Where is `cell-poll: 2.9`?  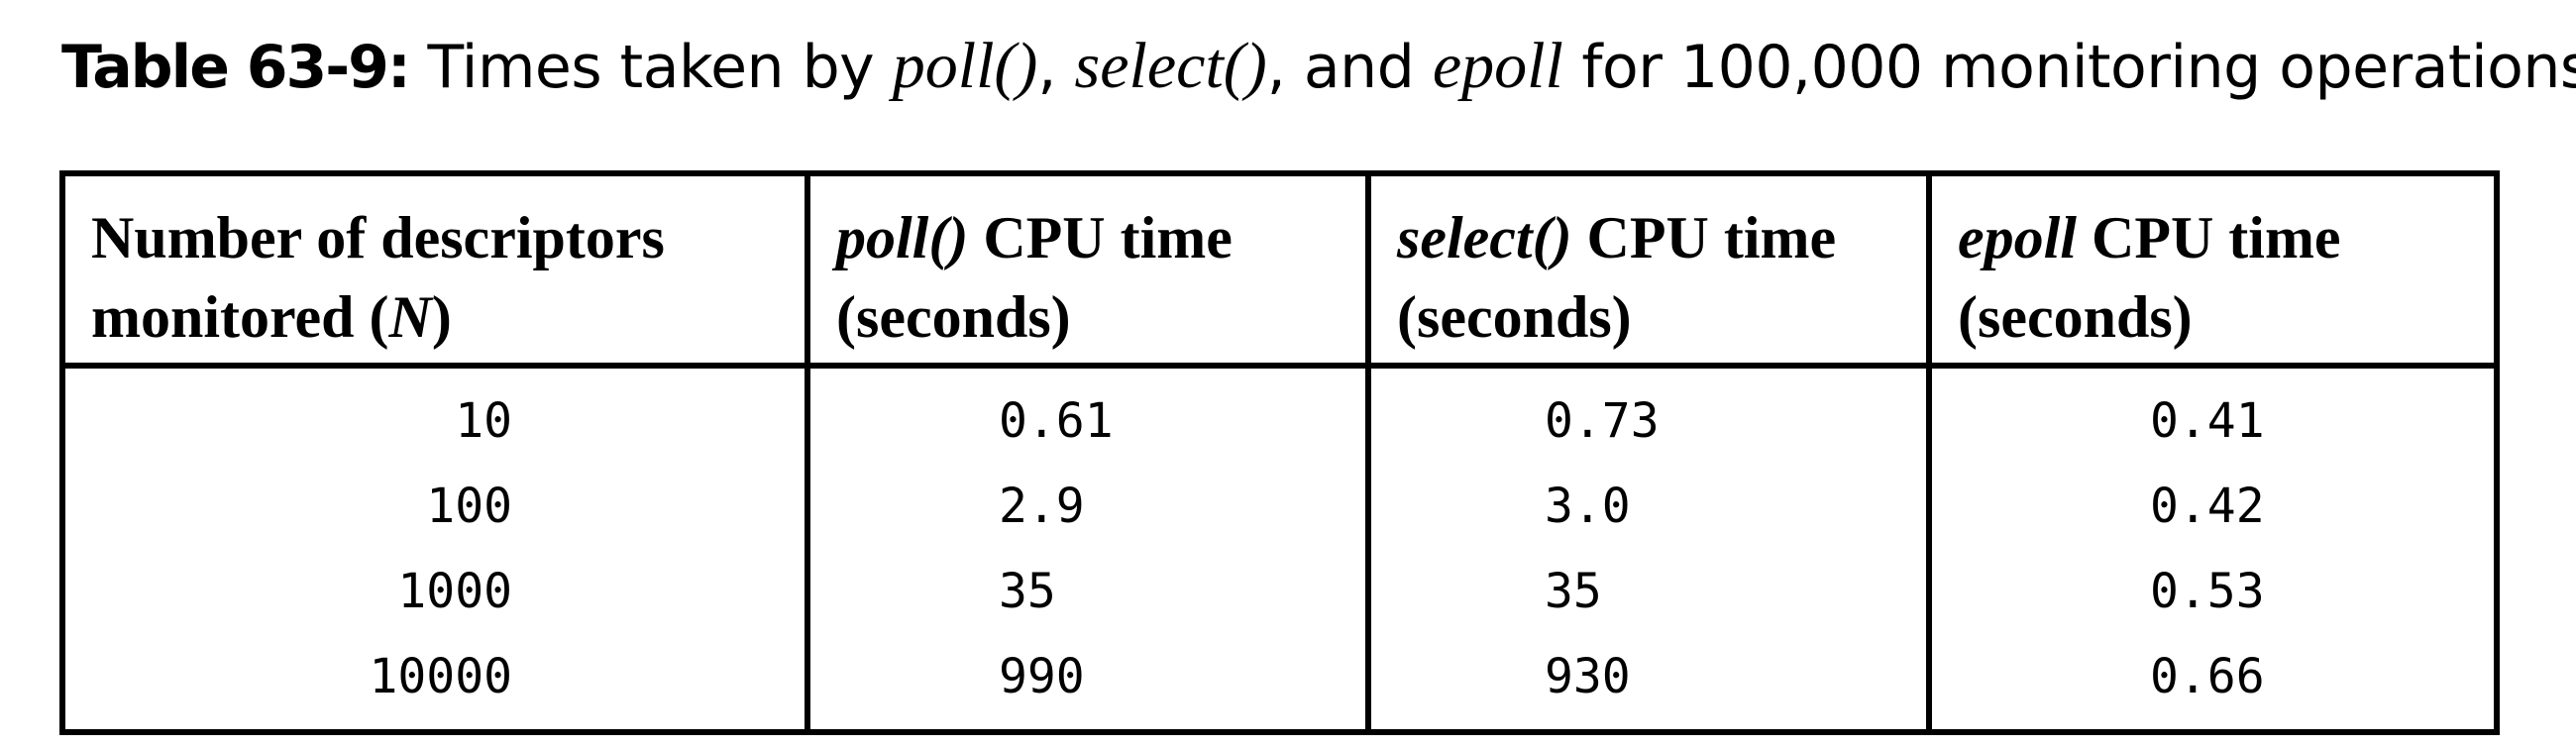 cell-poll: 2.9 is located at coordinates (1088, 506).